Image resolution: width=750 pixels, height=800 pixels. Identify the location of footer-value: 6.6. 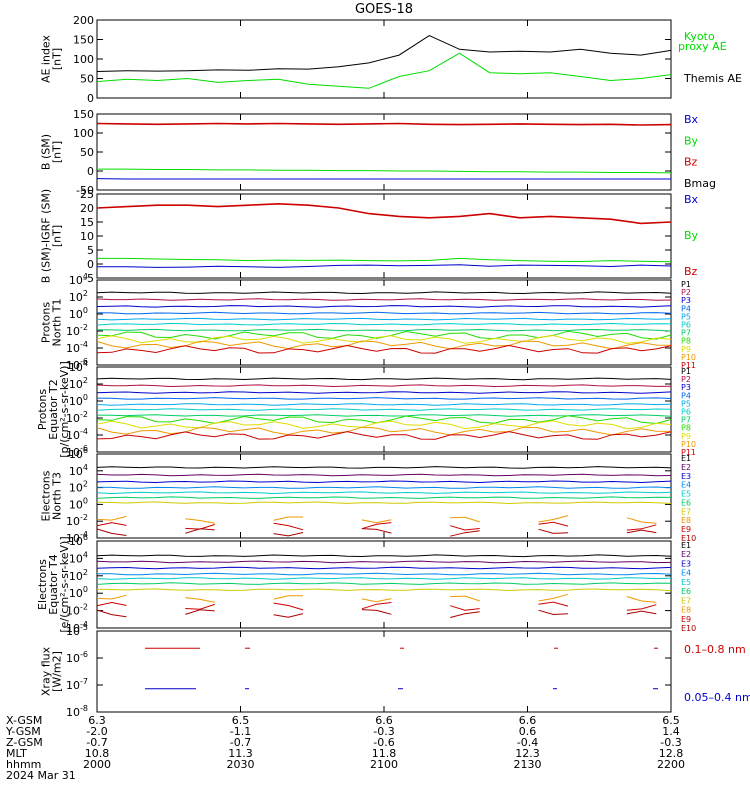
(528, 720).